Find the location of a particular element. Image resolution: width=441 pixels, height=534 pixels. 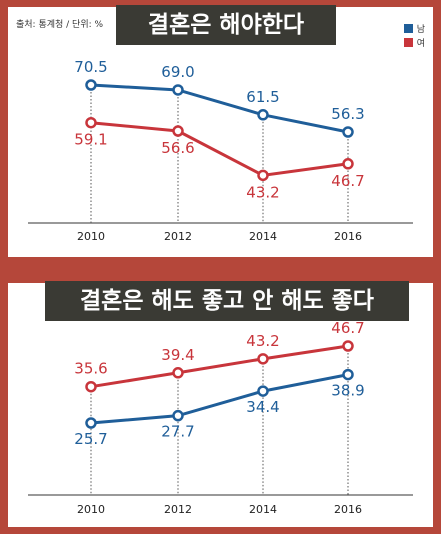

data-label: 35.6 is located at coordinates (90, 369).